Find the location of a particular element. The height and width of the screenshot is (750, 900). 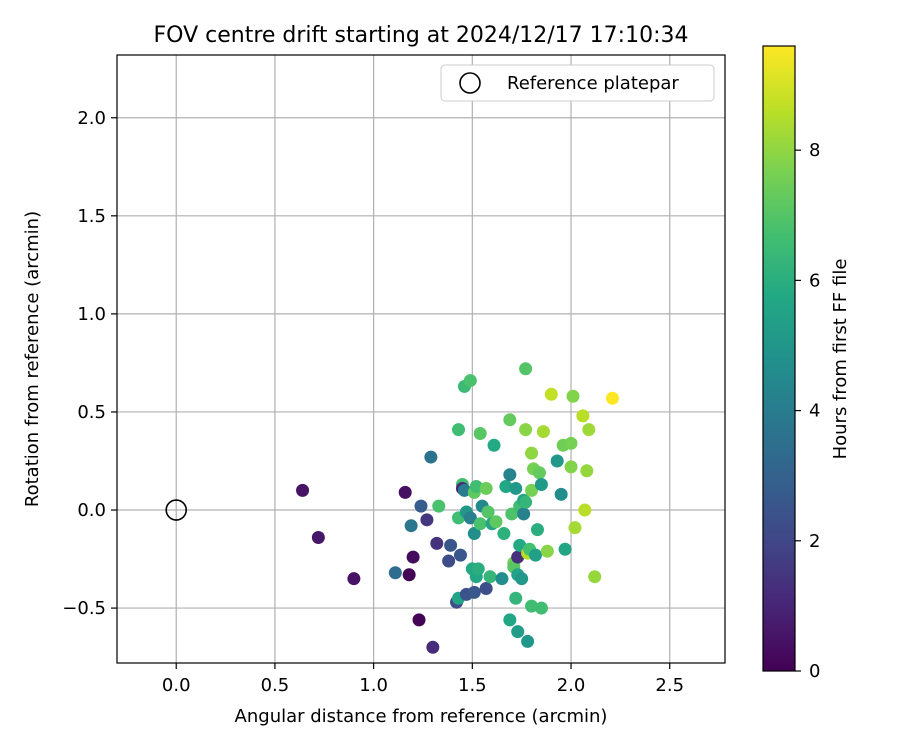

colorbar-tick-label: 4 is located at coordinates (814, 411).